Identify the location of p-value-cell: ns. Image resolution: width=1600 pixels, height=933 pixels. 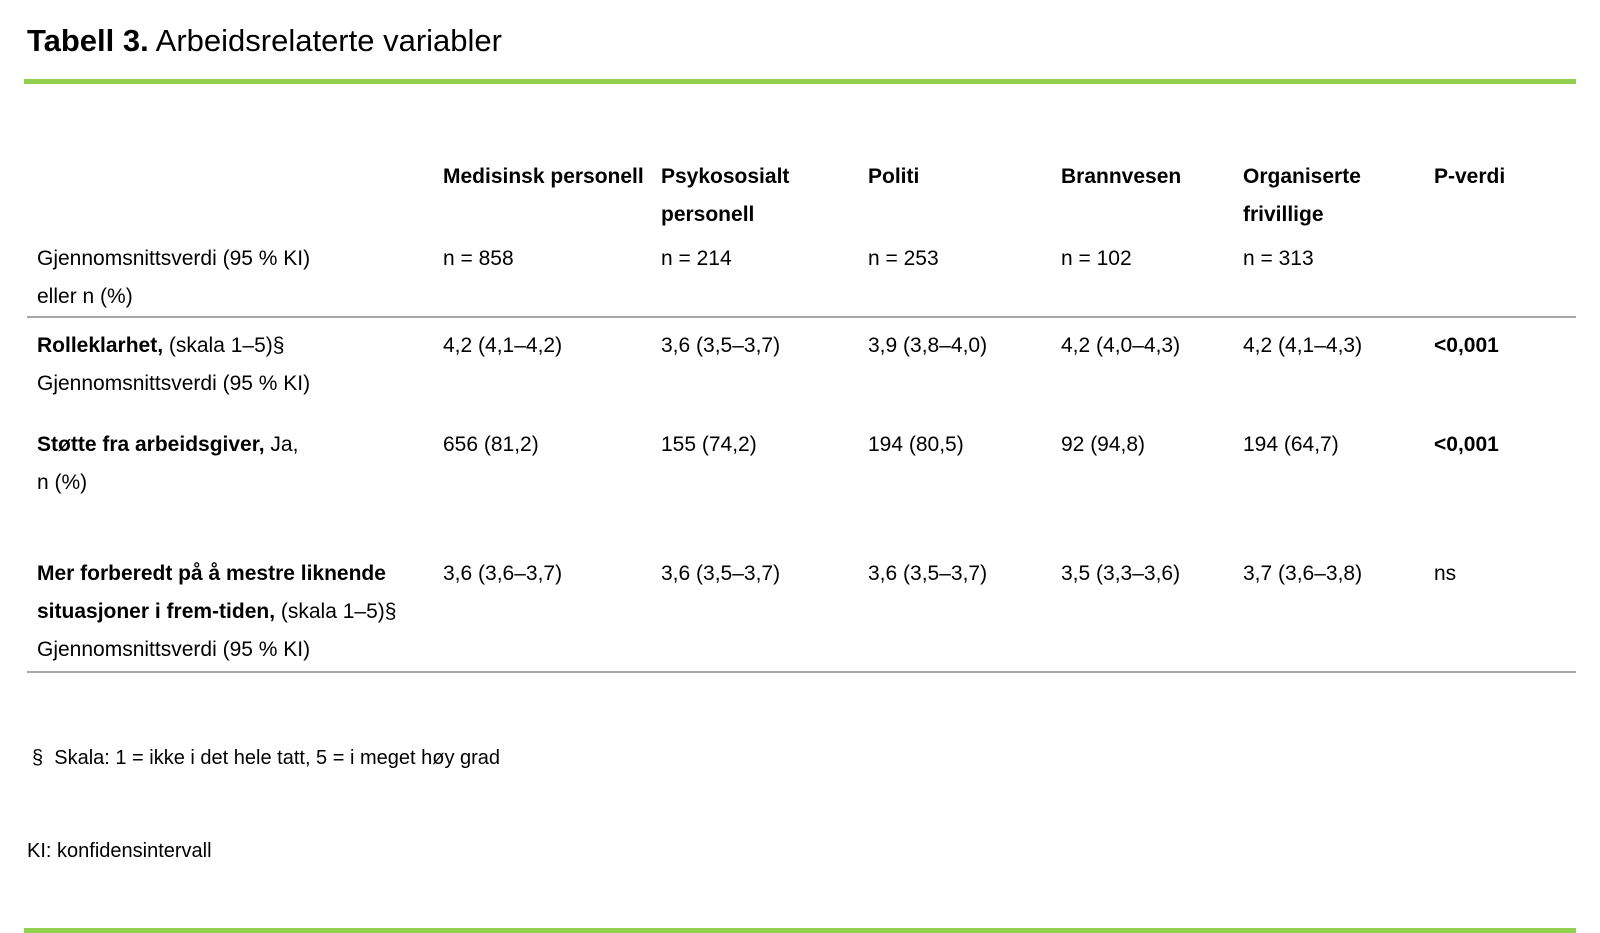
(1505, 609).